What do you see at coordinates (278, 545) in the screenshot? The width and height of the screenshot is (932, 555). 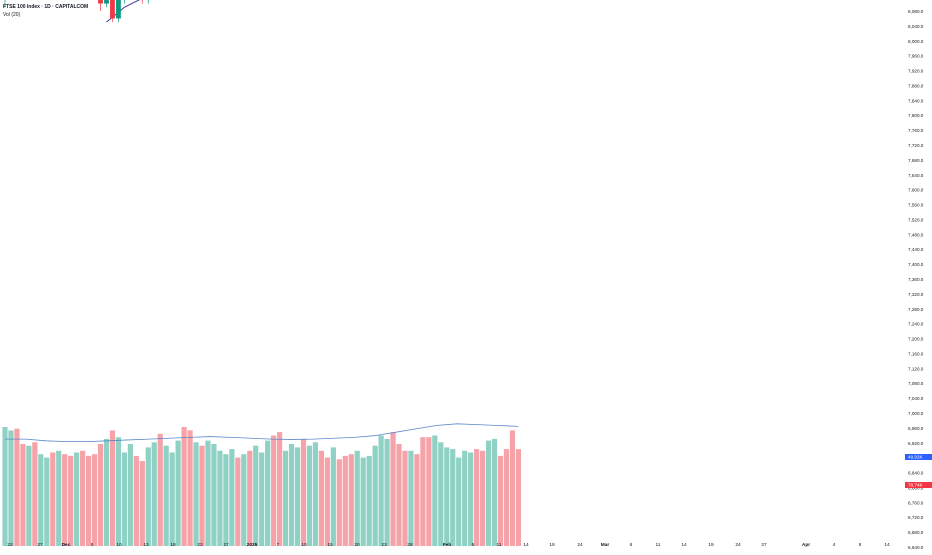 I see `x-tick-label: 7` at bounding box center [278, 545].